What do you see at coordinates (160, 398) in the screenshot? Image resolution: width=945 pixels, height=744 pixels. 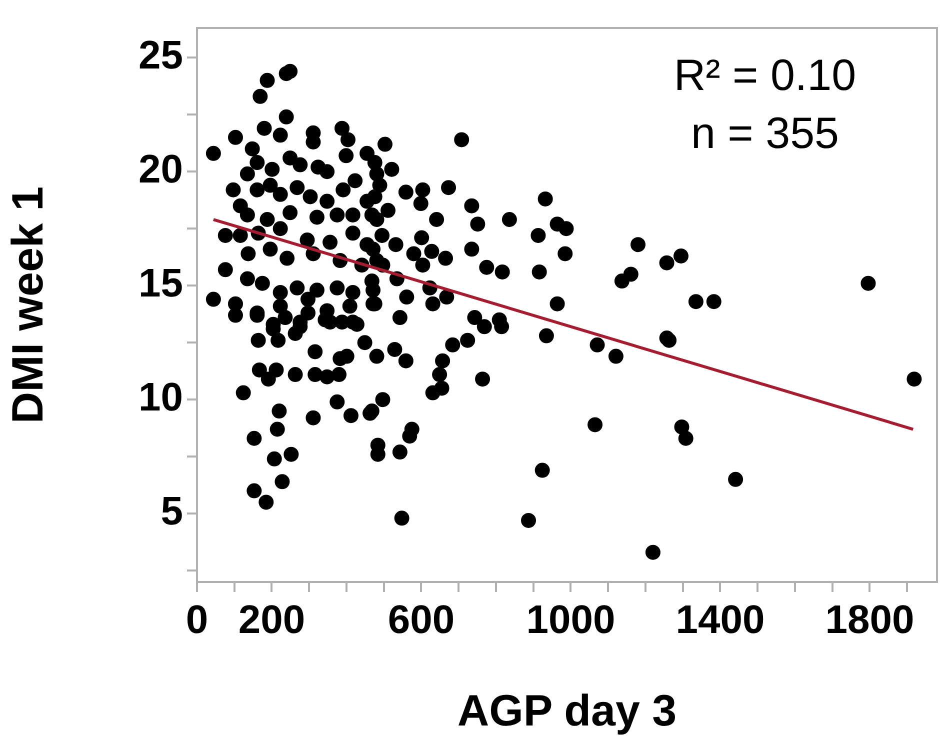 I see `y-tick-label: 10` at bounding box center [160, 398].